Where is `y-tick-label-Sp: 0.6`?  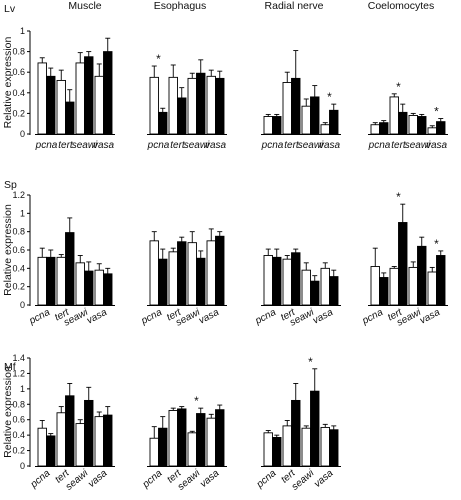
y-tick-label-Sp: 0.6 is located at coordinates (18, 250).